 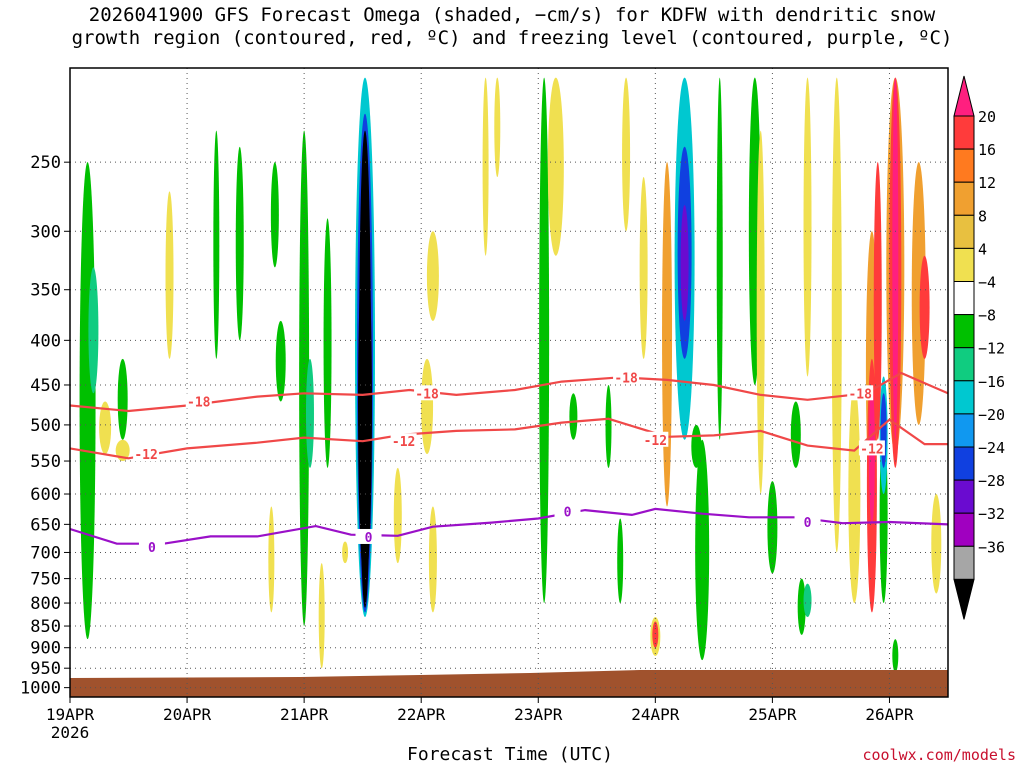 What do you see at coordinates (304, 714) in the screenshot?
I see `x-tick-label-21APR: 21APR` at bounding box center [304, 714].